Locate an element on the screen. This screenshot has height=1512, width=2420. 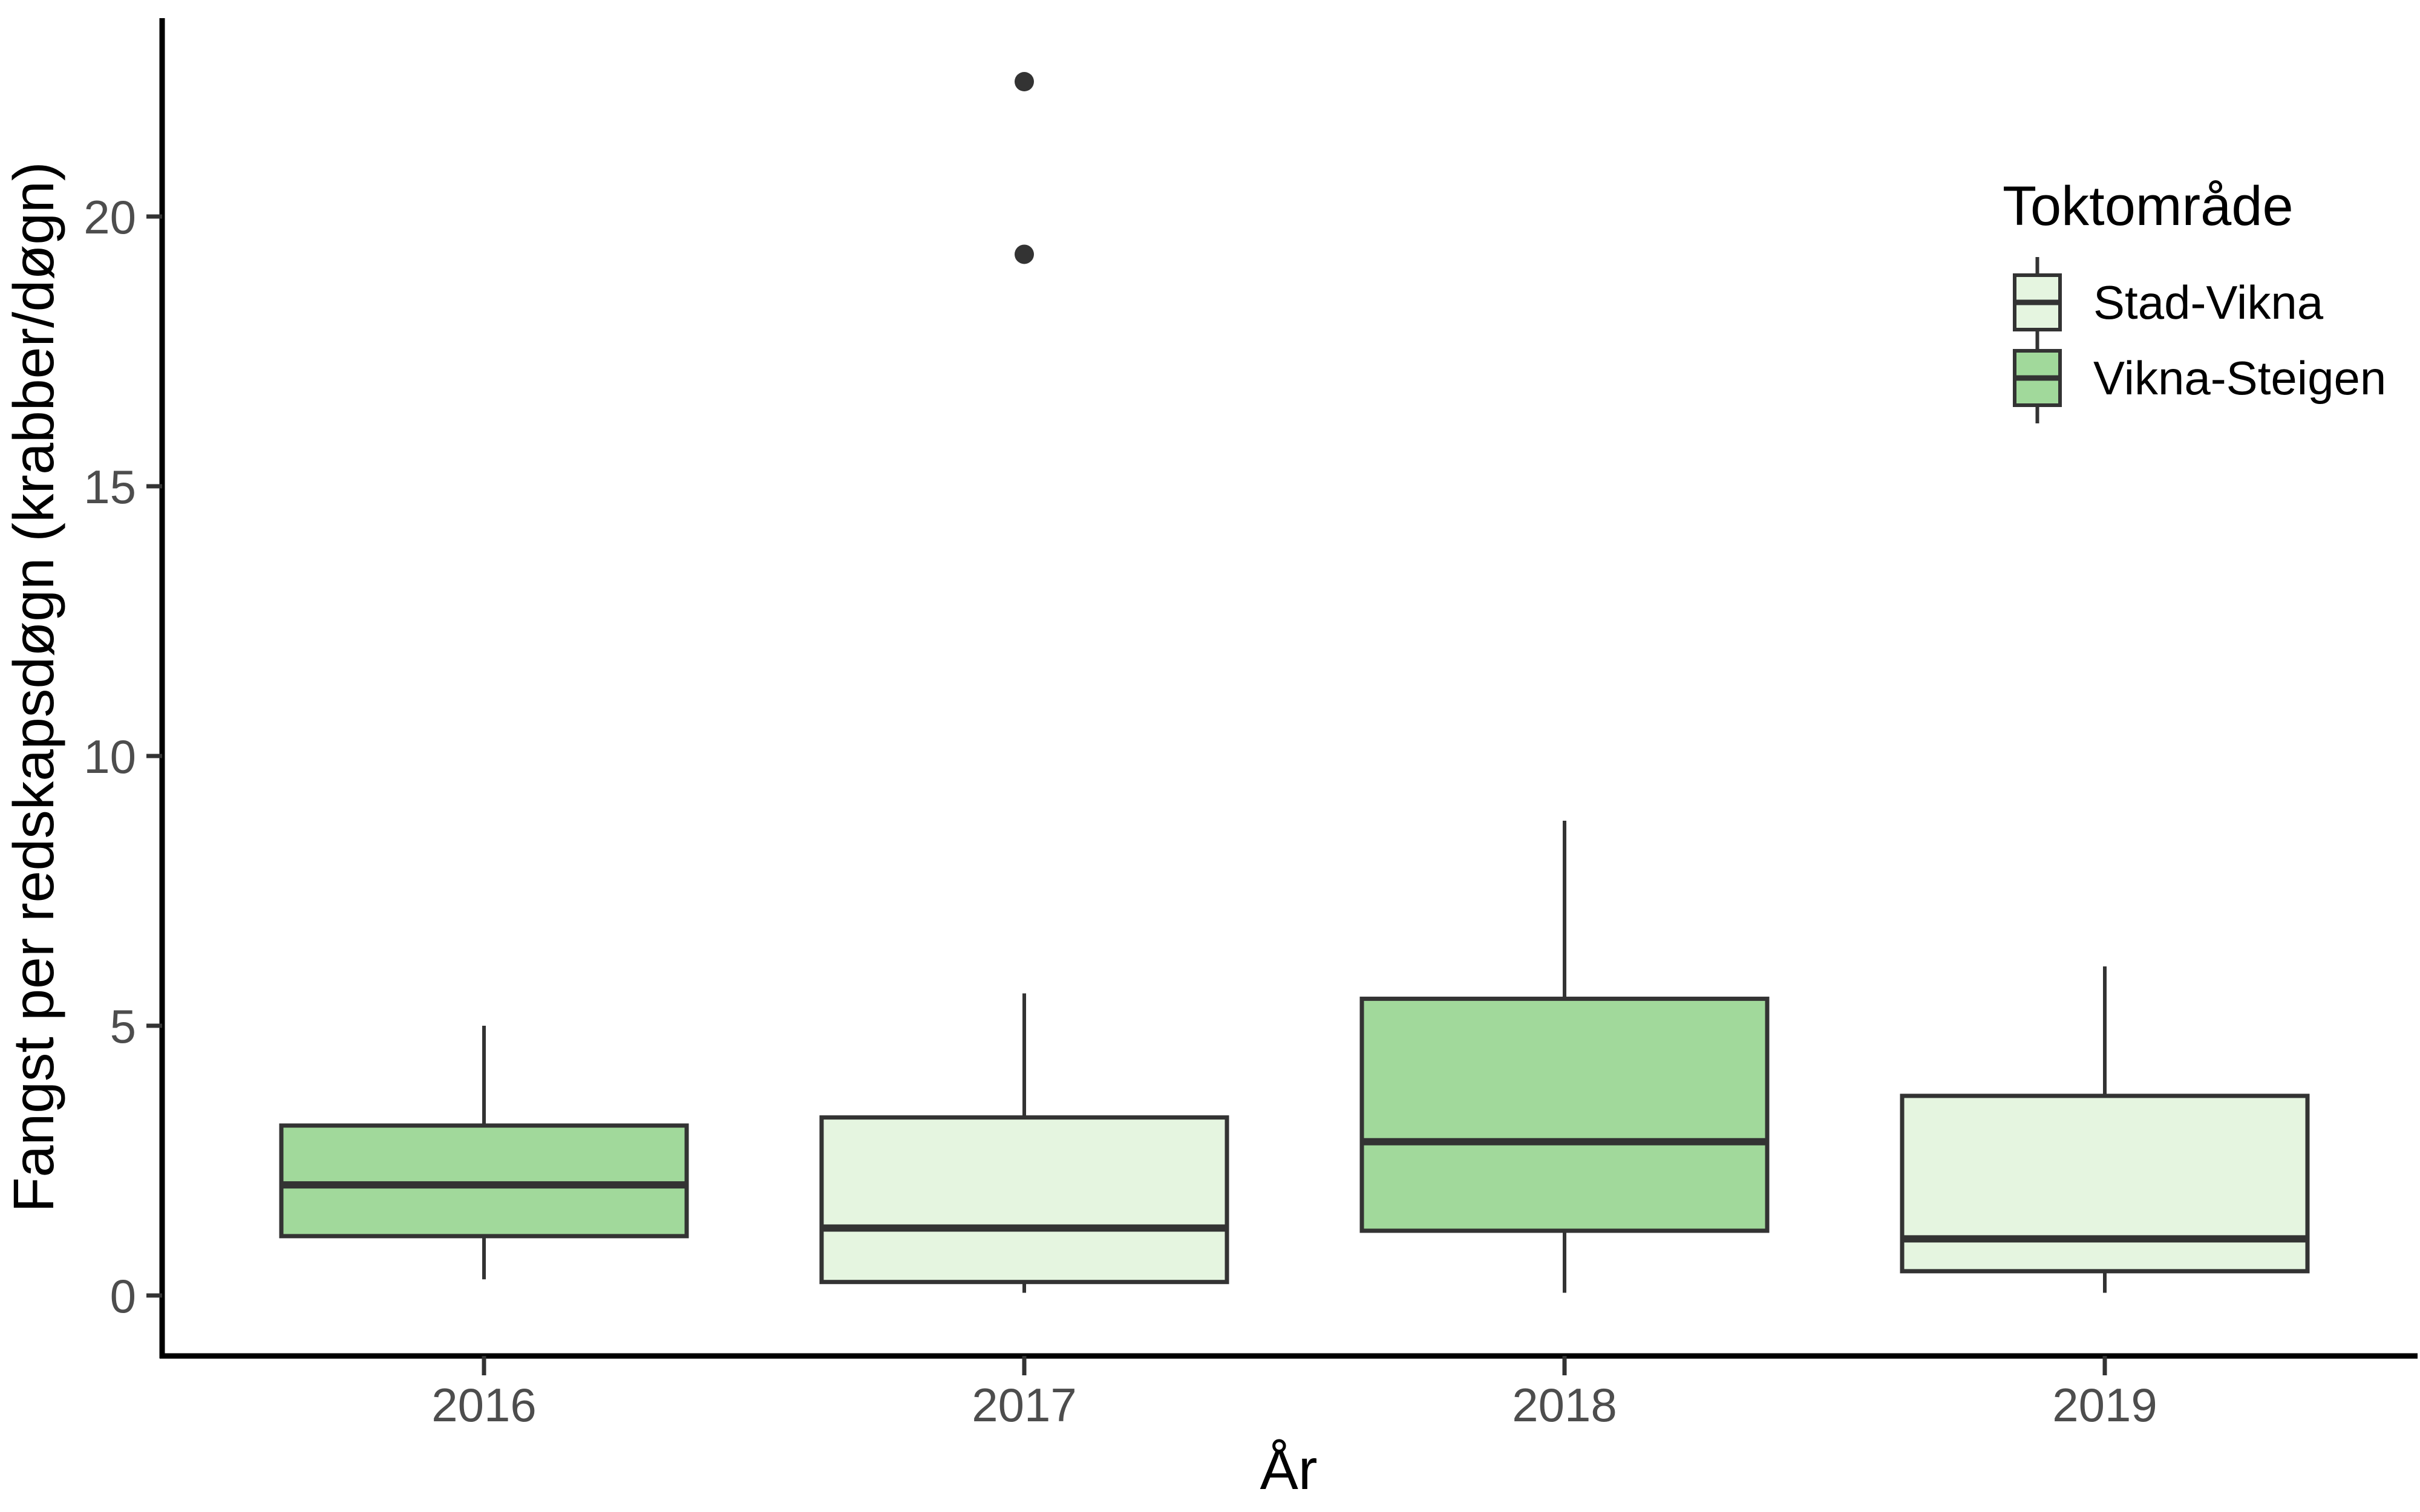
legend-label: Stad-Vikna is located at coordinates (2208, 302).